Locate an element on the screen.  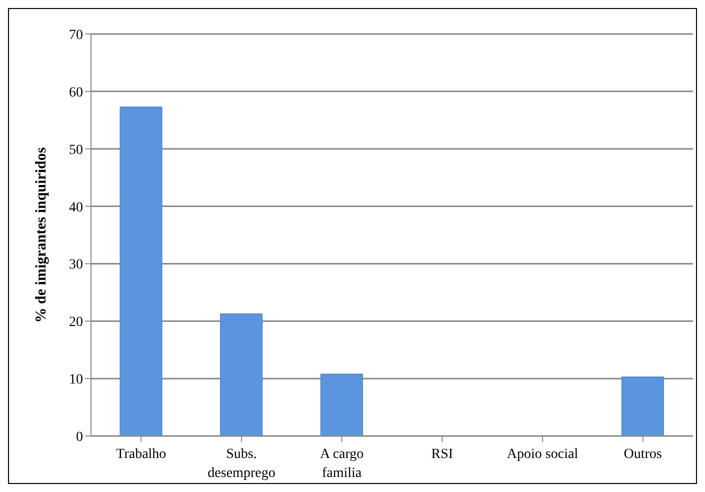
x-tick-label: A cargo familia is located at coordinates (342, 464).